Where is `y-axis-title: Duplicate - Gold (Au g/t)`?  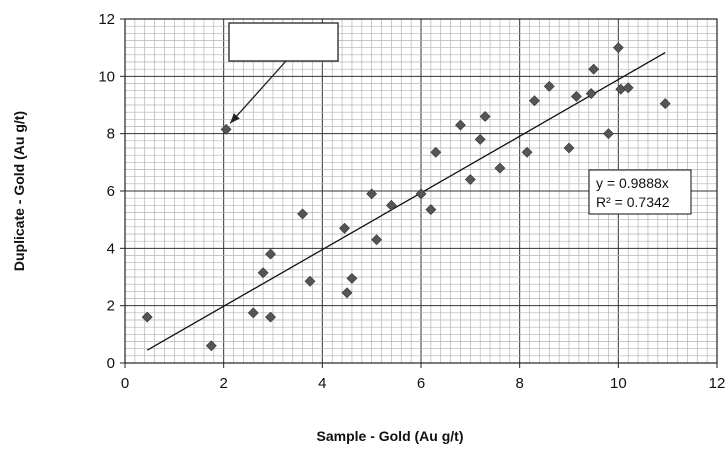
y-axis-title: Duplicate - Gold (Au g/t) is located at coordinates (19, 191).